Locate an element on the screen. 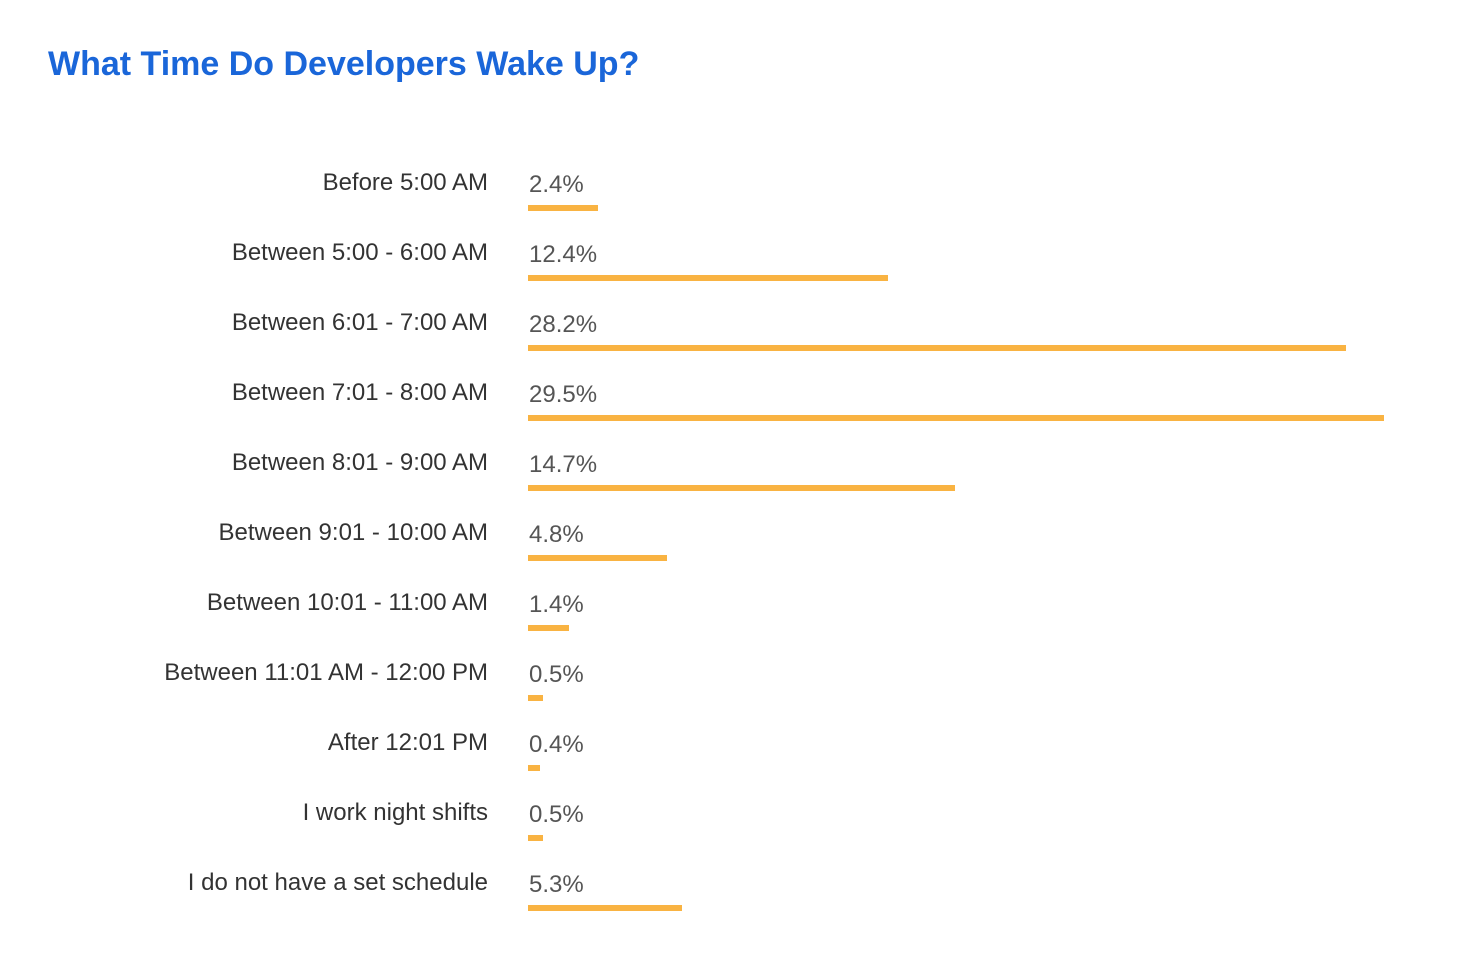  bar-row: Before 5:00 AM 2.4% is located at coordinates (733, 195).